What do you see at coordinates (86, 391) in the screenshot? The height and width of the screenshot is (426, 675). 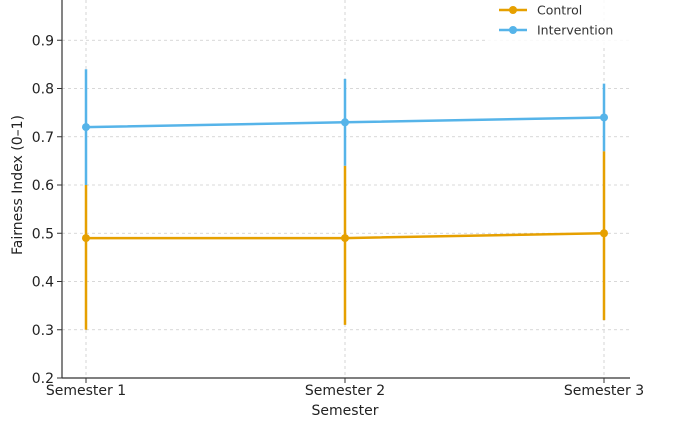 I see `x-tick-label: Semester 1` at bounding box center [86, 391].